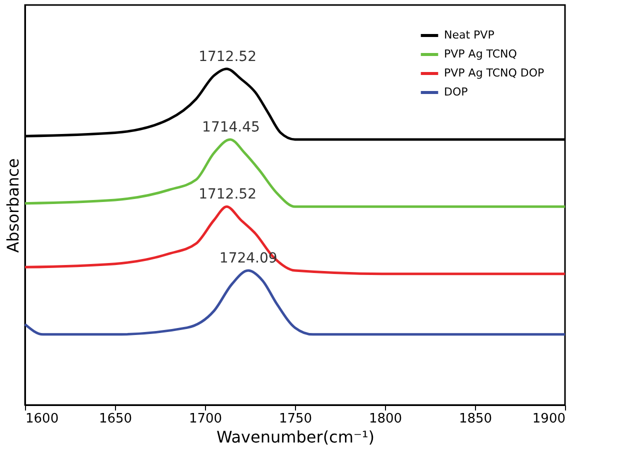  I want to click on x-tick-label: 1900, so click(549, 419).